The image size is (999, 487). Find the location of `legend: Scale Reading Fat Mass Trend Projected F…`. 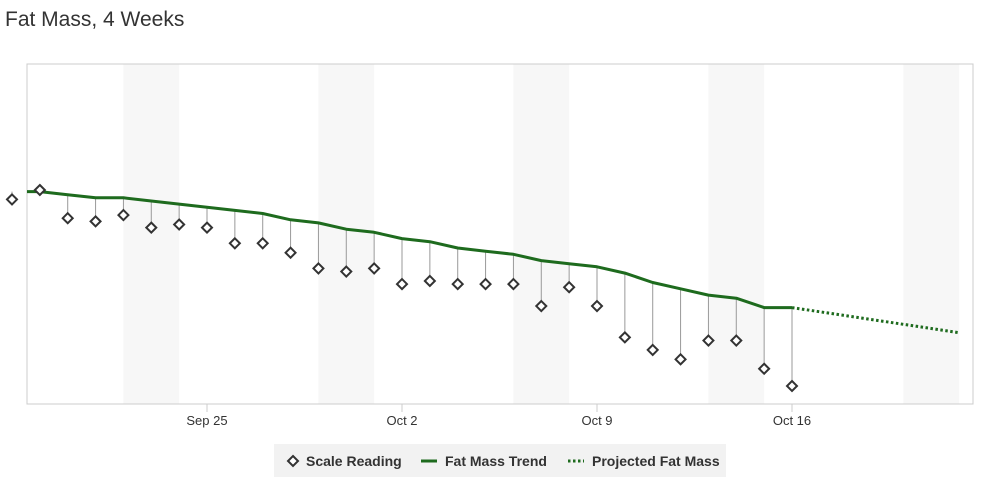

legend: Scale Reading Fat Mass Trend Projected F… is located at coordinates (500, 460).